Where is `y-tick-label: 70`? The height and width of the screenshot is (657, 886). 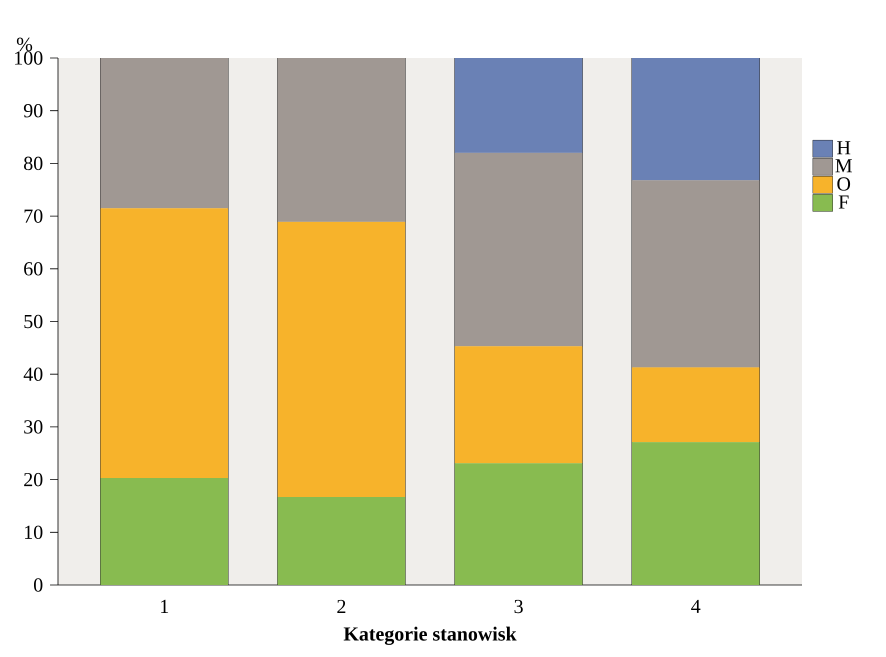
y-tick-label: 70 is located at coordinates (33, 216).